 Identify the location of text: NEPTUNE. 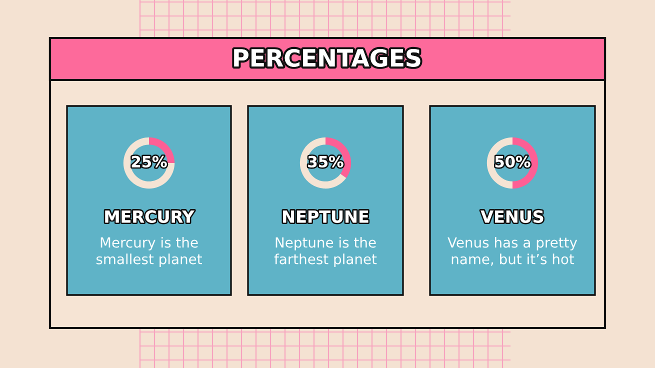
(325, 216).